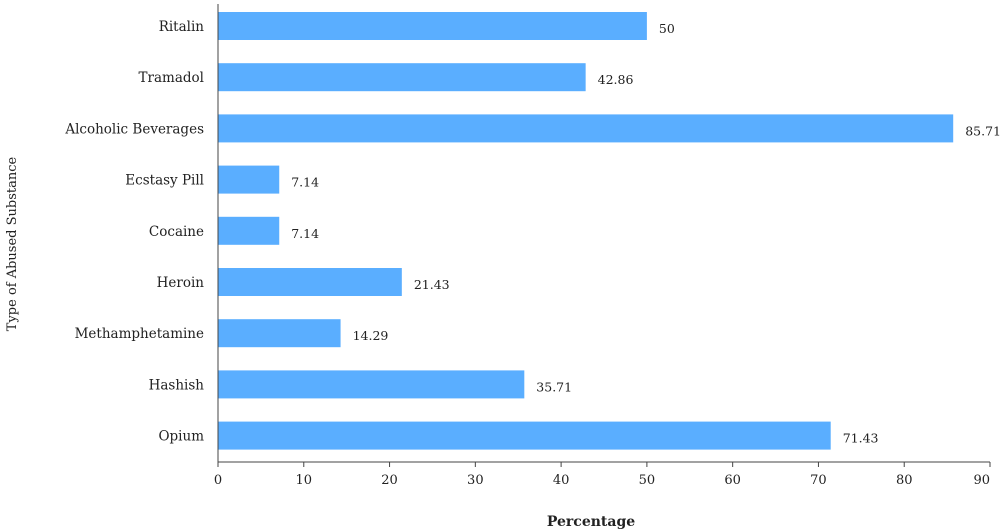 The height and width of the screenshot is (531, 1000). What do you see at coordinates (249, 230) in the screenshot?
I see `bar-cocaine` at bounding box center [249, 230].